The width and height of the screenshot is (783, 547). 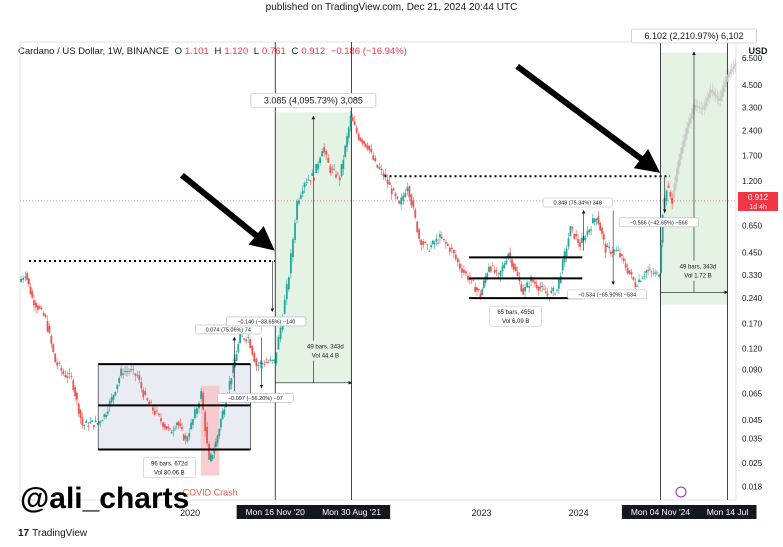 I want to click on measure-label: 0.348 (75.34%) 348, so click(x=577, y=203).